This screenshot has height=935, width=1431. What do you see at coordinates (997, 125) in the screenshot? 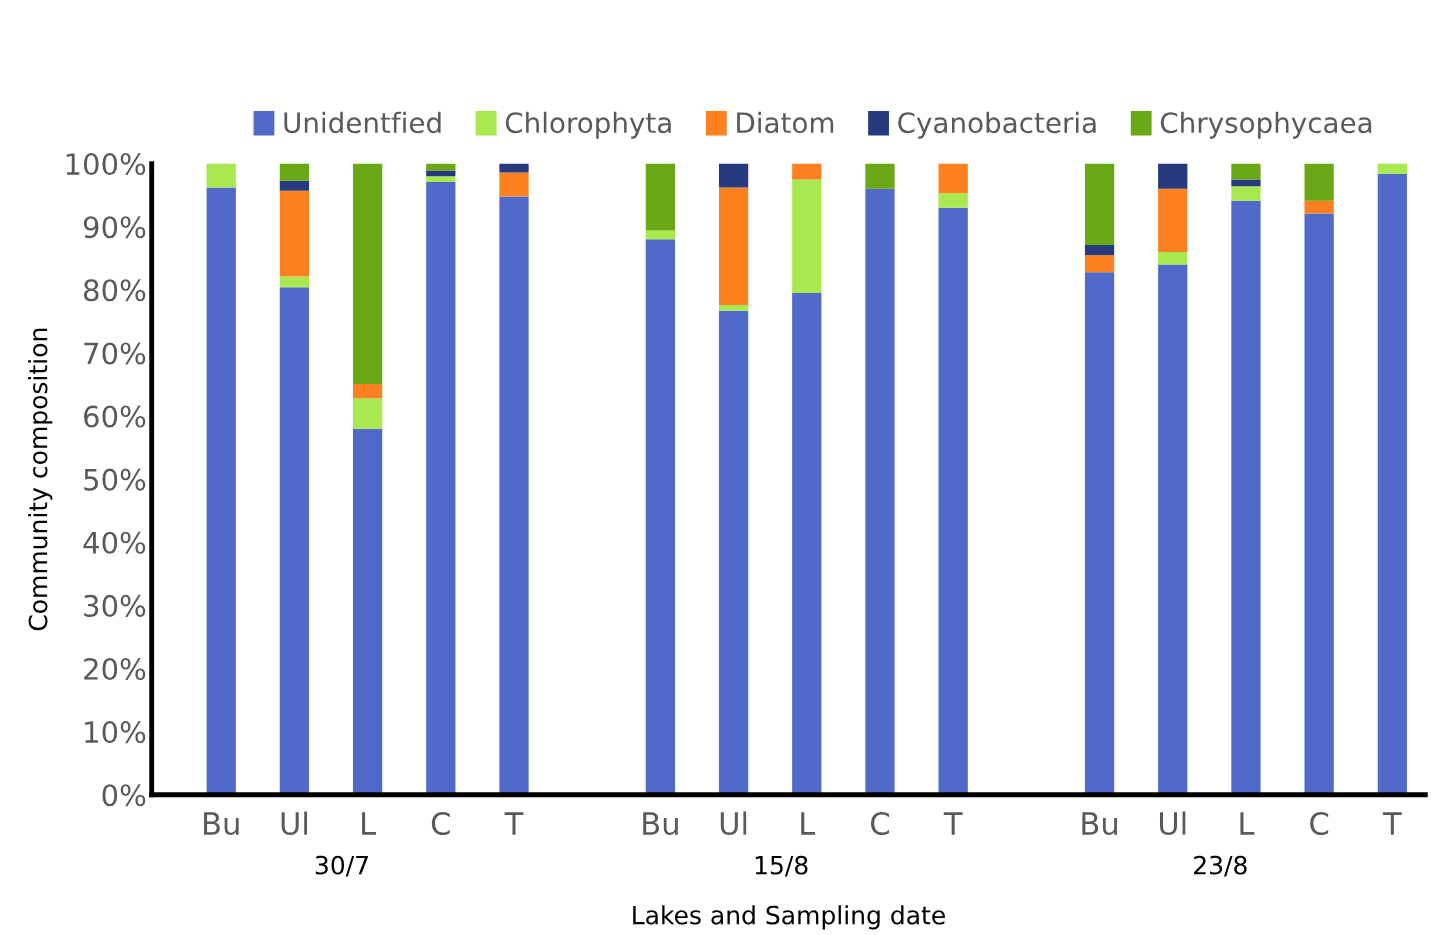
I see `legend-label: Cyanobacteria` at bounding box center [997, 125].